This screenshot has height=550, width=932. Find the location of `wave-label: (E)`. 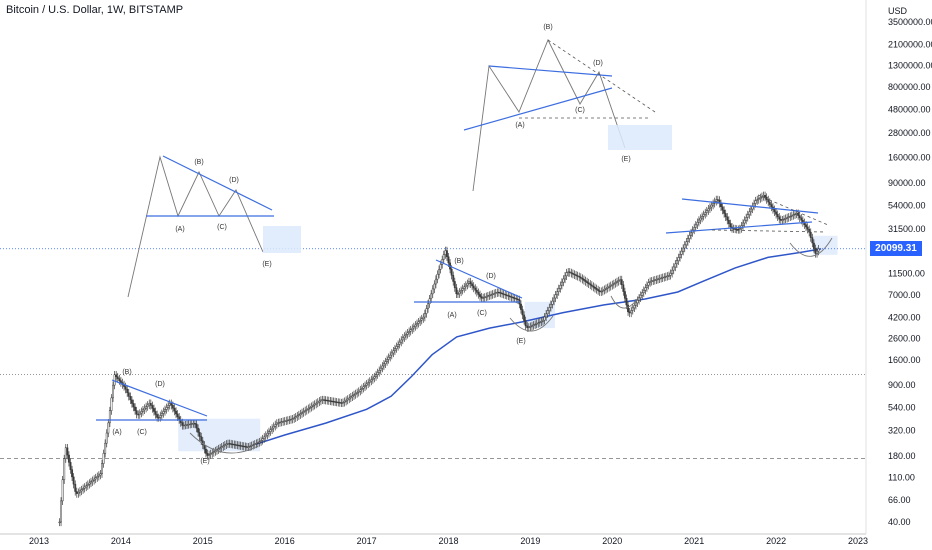

wave-label: (E) is located at coordinates (625, 159).